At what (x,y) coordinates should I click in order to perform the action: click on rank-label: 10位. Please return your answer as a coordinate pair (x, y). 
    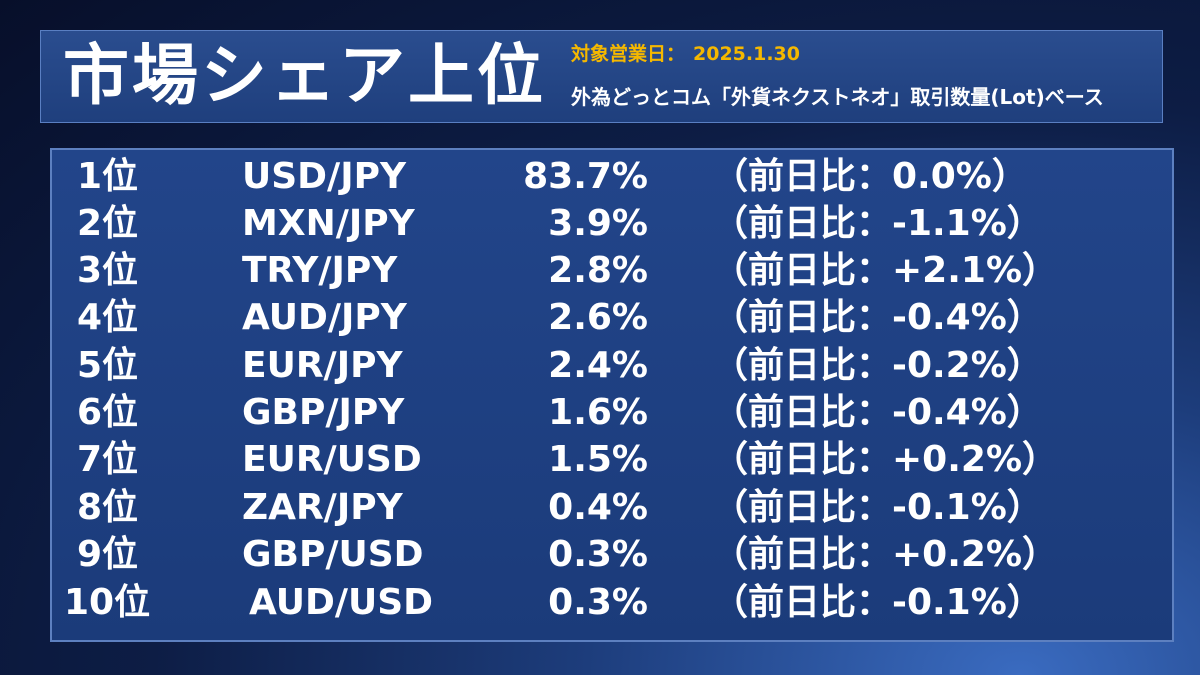
    Looking at the image, I should click on (107, 602).